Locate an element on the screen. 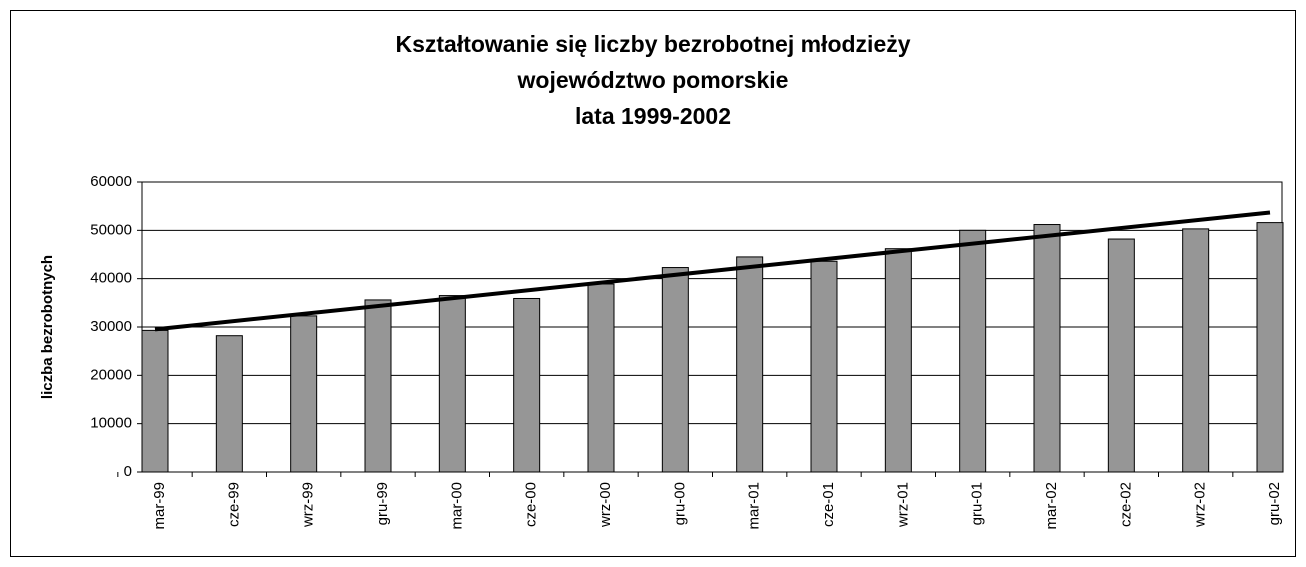 This screenshot has width=1306, height=567. y-tick-label: 10000 is located at coordinates (111, 423).